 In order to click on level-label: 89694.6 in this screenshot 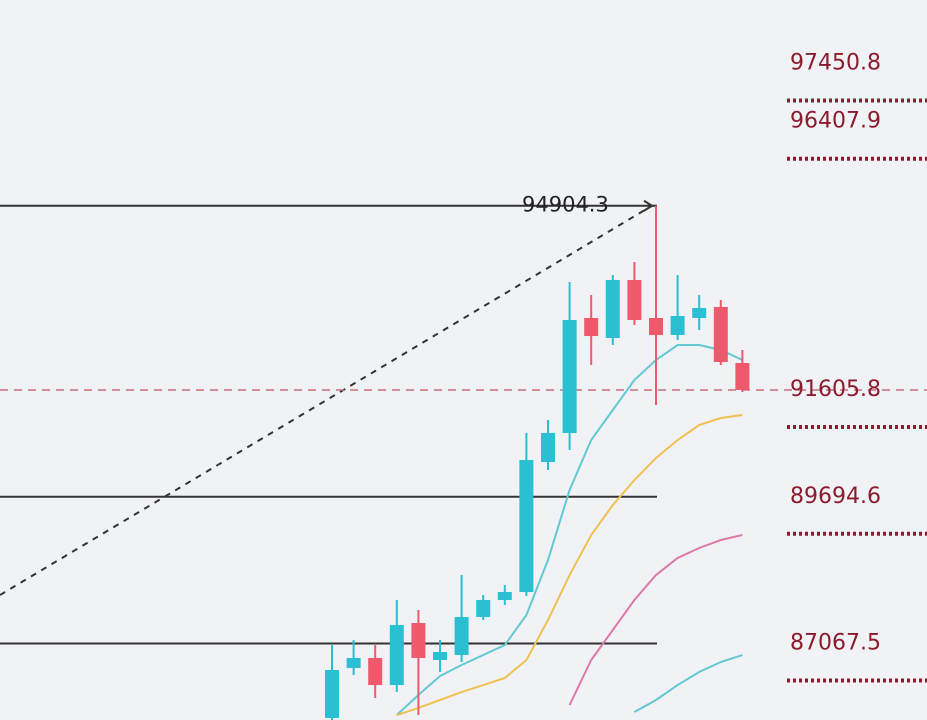, I will do `click(835, 496)`.